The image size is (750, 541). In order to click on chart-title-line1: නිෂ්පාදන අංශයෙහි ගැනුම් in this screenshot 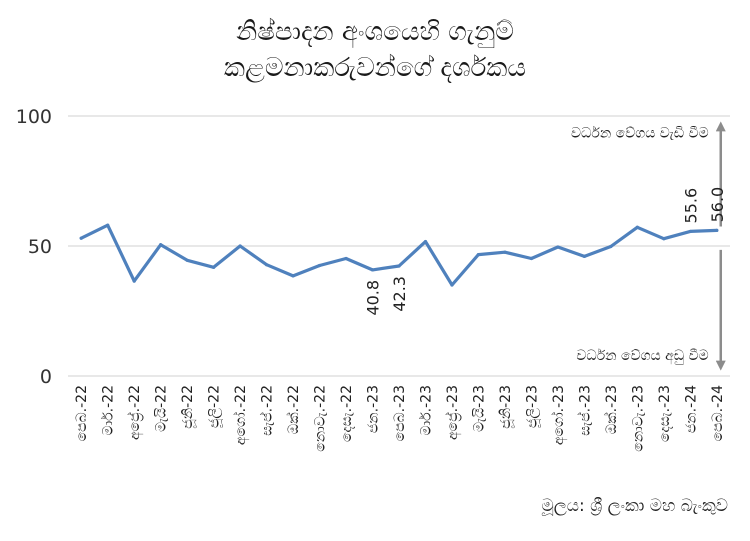, I will do `click(375, 32)`.